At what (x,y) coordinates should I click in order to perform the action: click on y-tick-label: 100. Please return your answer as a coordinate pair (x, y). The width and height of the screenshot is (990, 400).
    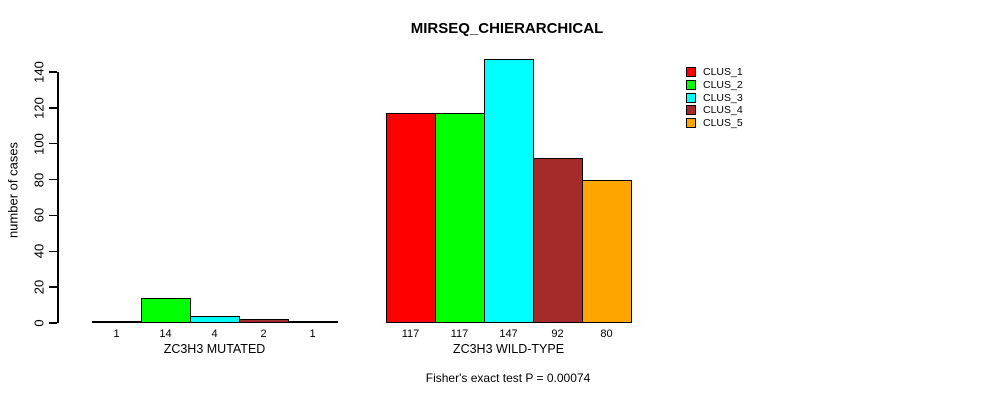
    Looking at the image, I should click on (39, 143).